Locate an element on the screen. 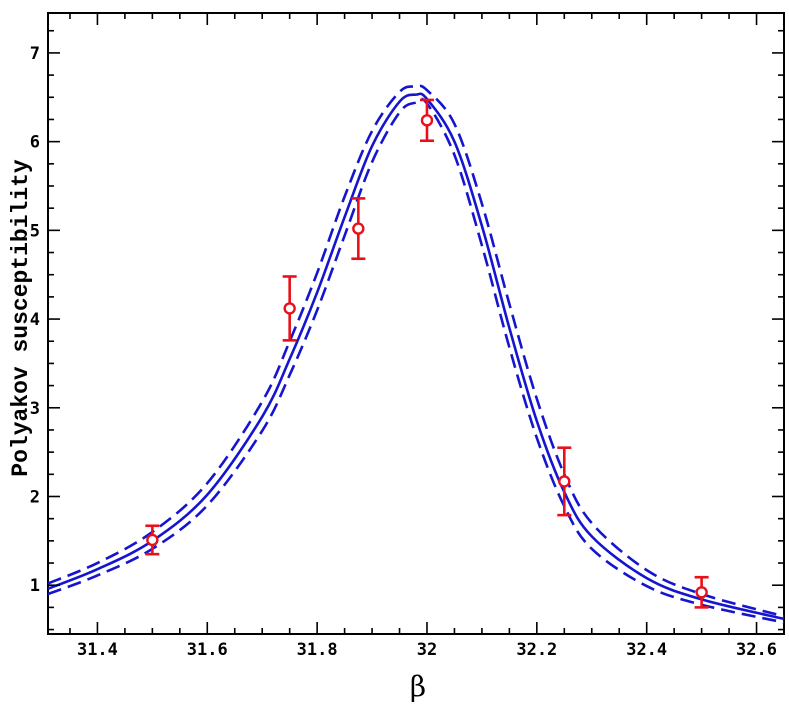  x-tick-label: 32.6 is located at coordinates (756, 650).